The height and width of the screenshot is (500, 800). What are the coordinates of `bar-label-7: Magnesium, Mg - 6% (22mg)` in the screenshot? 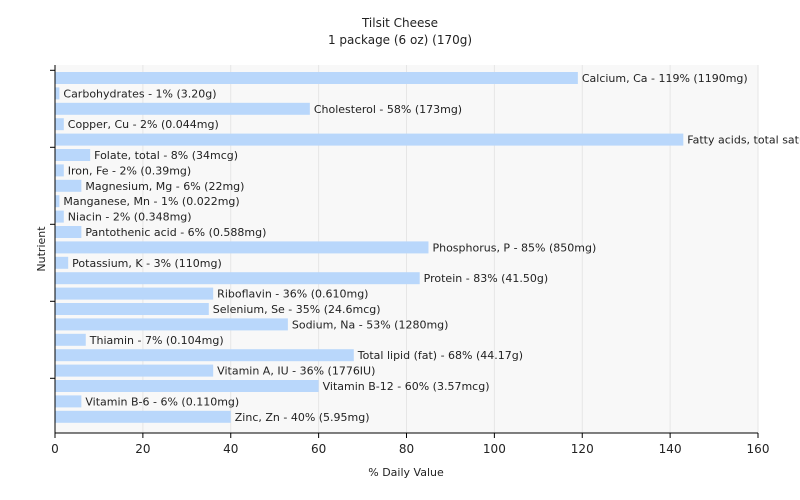 It's located at (164, 186).